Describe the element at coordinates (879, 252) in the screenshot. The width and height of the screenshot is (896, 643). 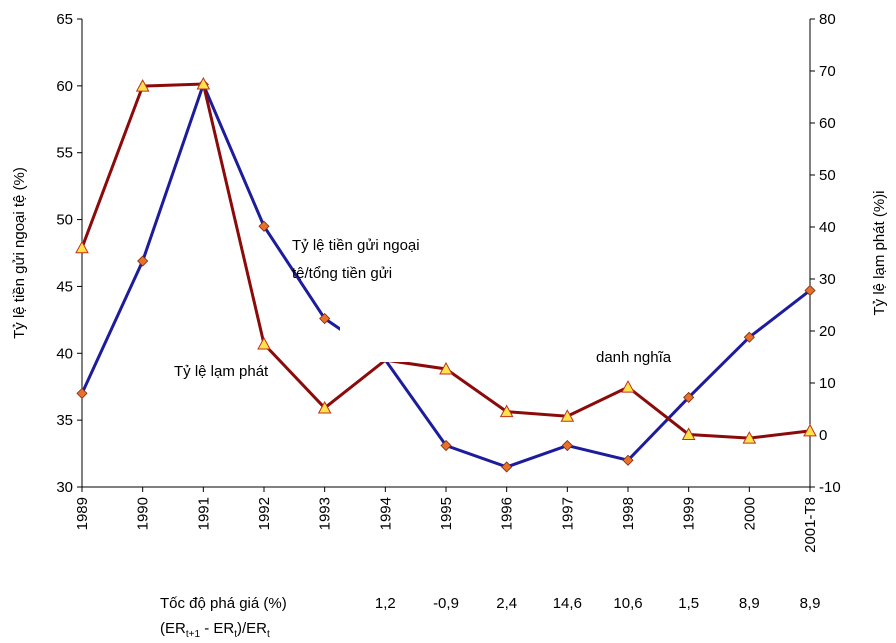
I see `y2-axis-label: Tỷ lệ lạm phát (%)i` at that location.